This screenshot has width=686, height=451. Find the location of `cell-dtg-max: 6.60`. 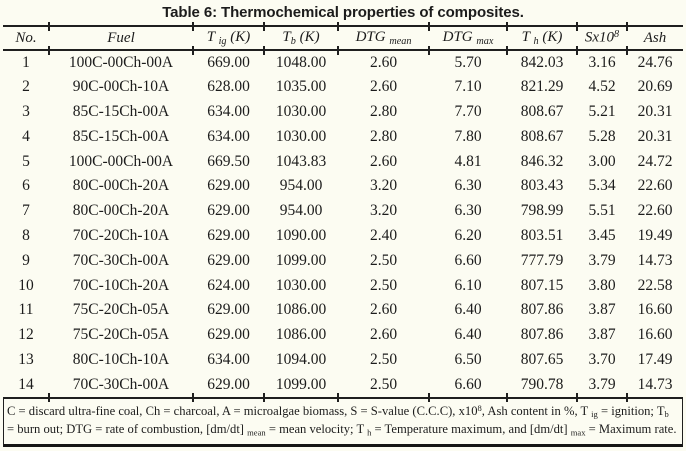

cell-dtg-max: 6.60 is located at coordinates (468, 384).